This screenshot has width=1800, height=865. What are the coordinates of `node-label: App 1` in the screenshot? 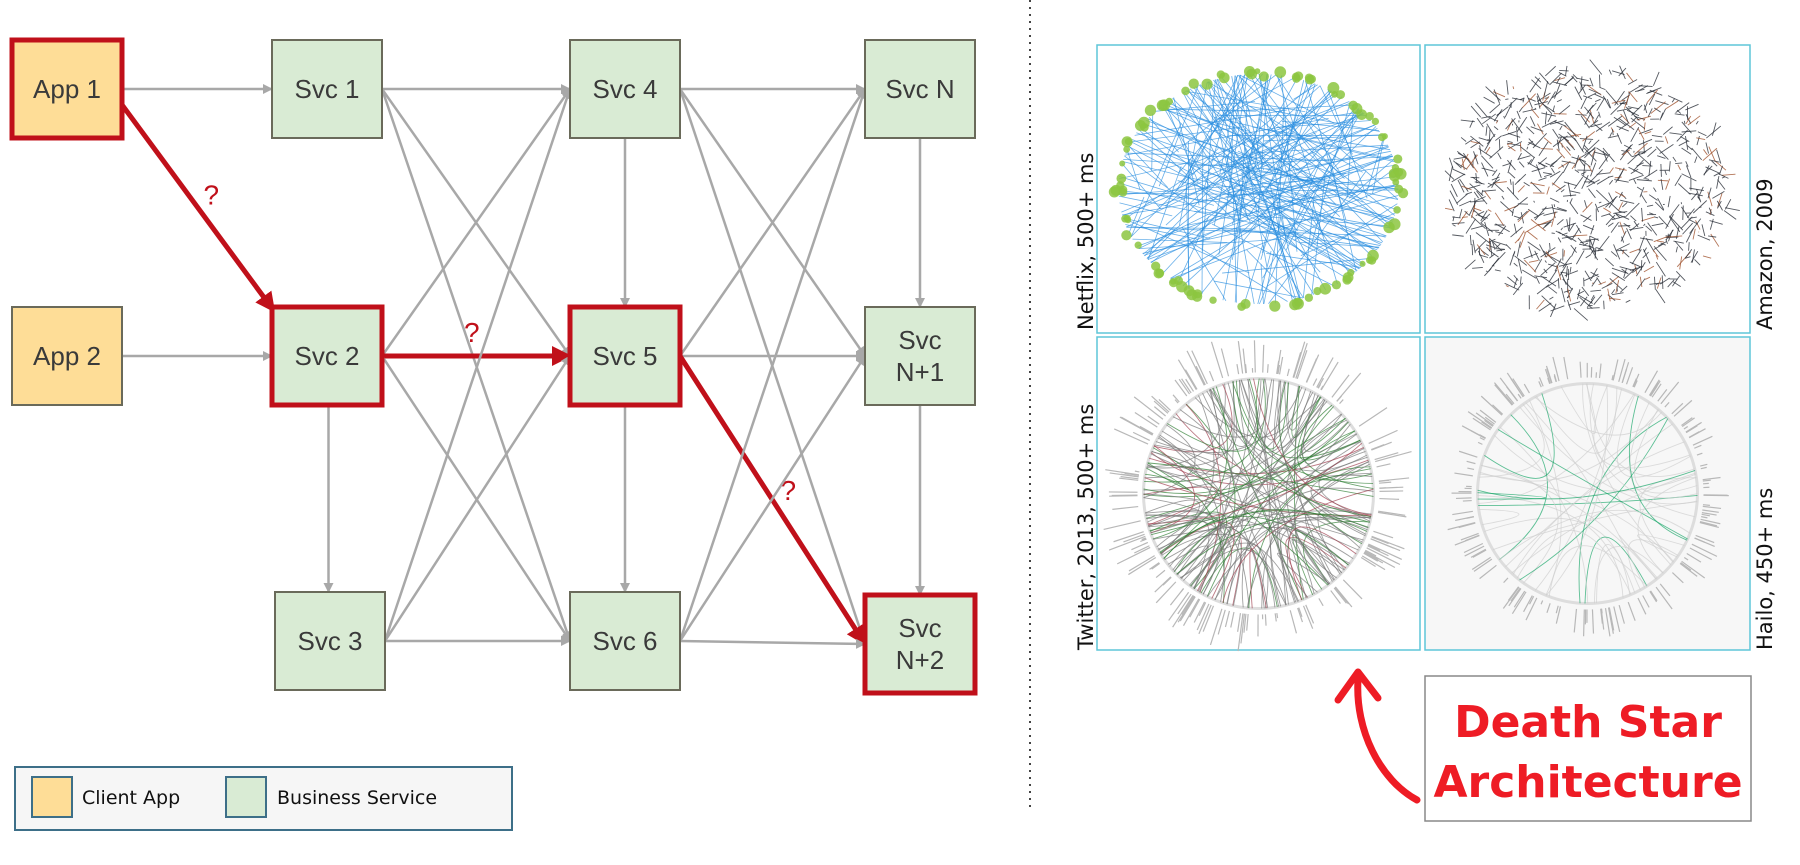 It's located at (67, 89).